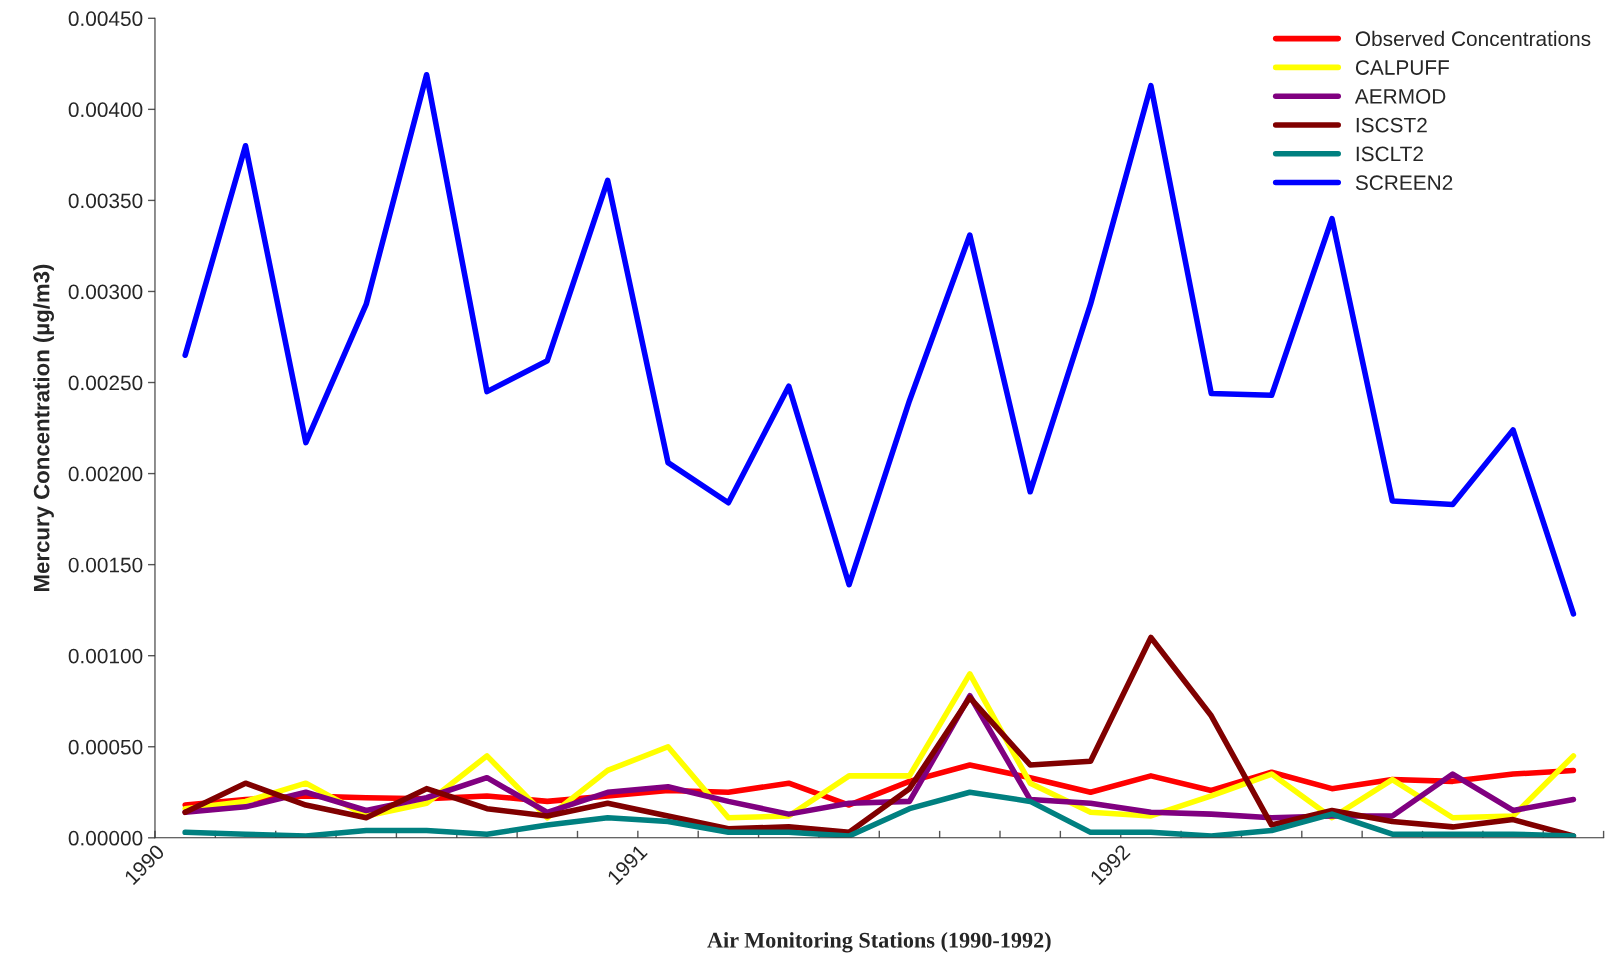  What do you see at coordinates (1389, 154) in the screenshot?
I see `legend-label: ISCLT2` at bounding box center [1389, 154].